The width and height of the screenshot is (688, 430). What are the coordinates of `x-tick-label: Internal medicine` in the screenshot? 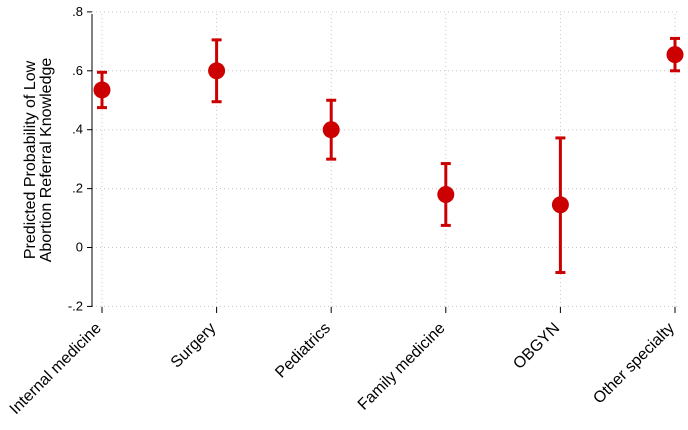 It's located at (56, 369).